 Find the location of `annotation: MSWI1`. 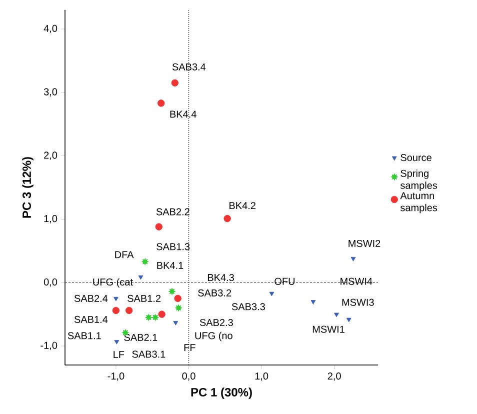

annotation: MSWI1 is located at coordinates (328, 329).